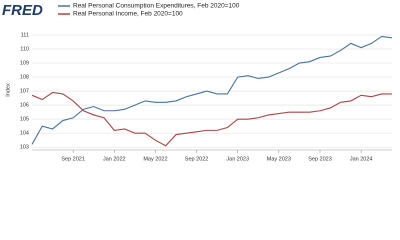 The image size is (400, 240). Describe the element at coordinates (25, 35) in the screenshot. I see `y-tick-label: 111` at that location.